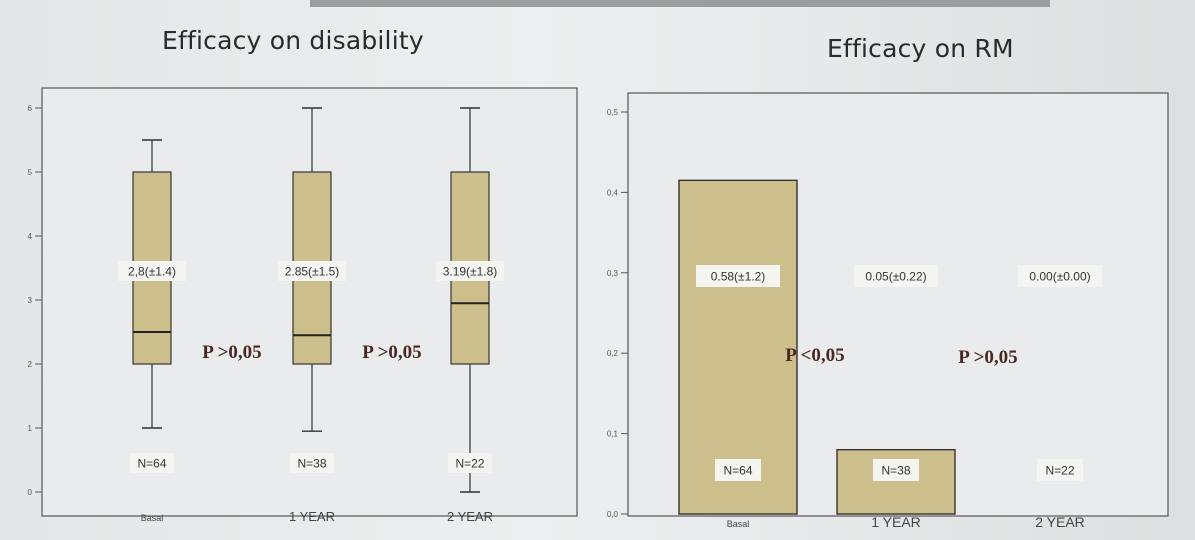 Image resolution: width=1195 pixels, height=540 pixels. I want to click on y-tick-label-disability: 3, so click(30, 300).